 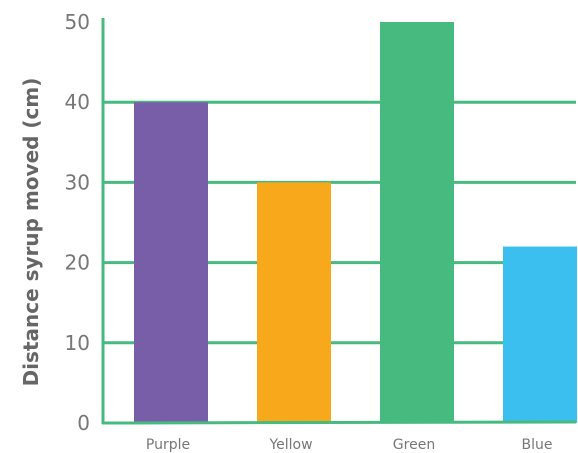 I want to click on bar-green, so click(x=417, y=222).